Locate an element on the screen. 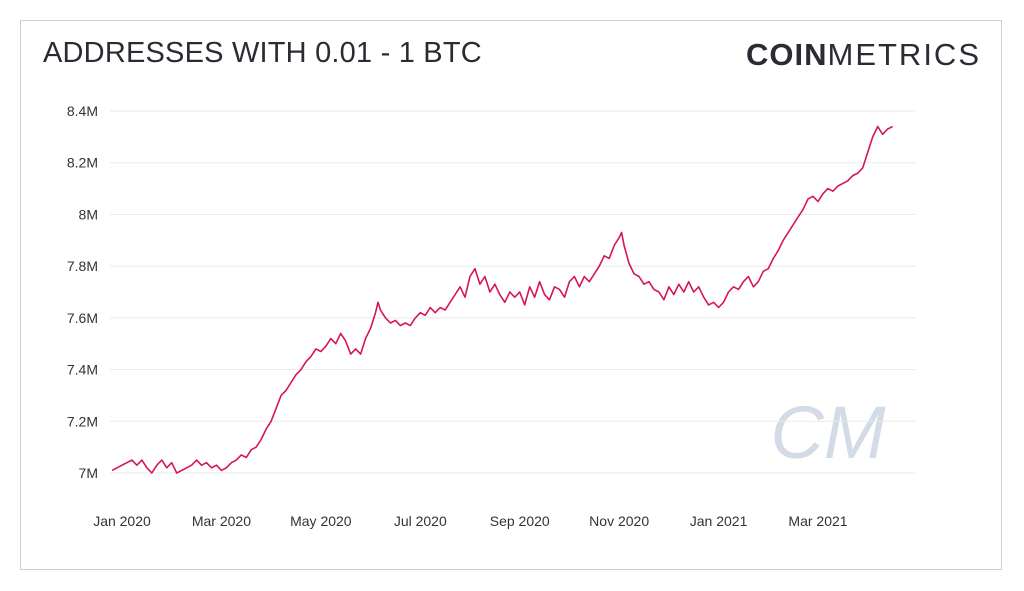  y-tick-label: 8.2M is located at coordinates (82, 163).